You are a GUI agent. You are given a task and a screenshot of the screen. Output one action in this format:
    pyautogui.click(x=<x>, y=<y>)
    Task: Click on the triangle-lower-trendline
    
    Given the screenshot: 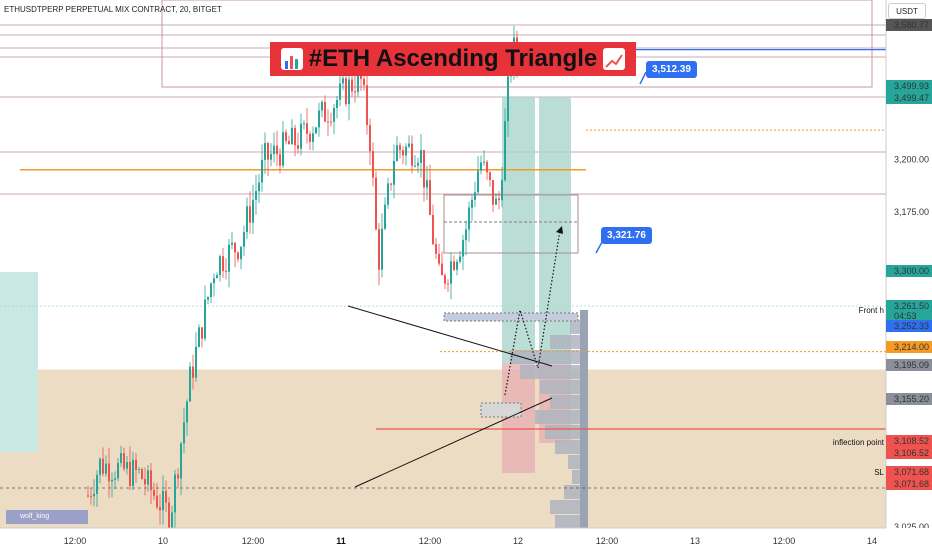 What is the action you would take?
    pyautogui.click(x=453, y=442)
    